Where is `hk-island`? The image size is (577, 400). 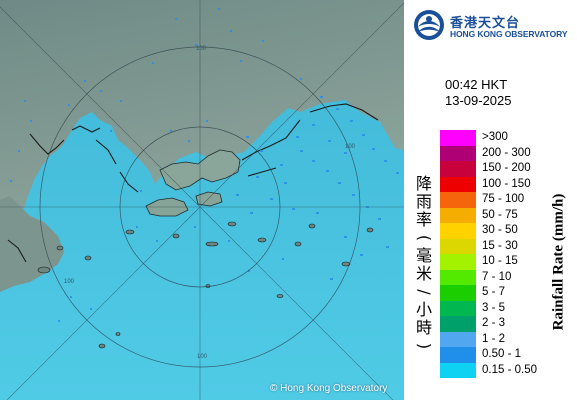
hk-island is located at coordinates (209, 199).